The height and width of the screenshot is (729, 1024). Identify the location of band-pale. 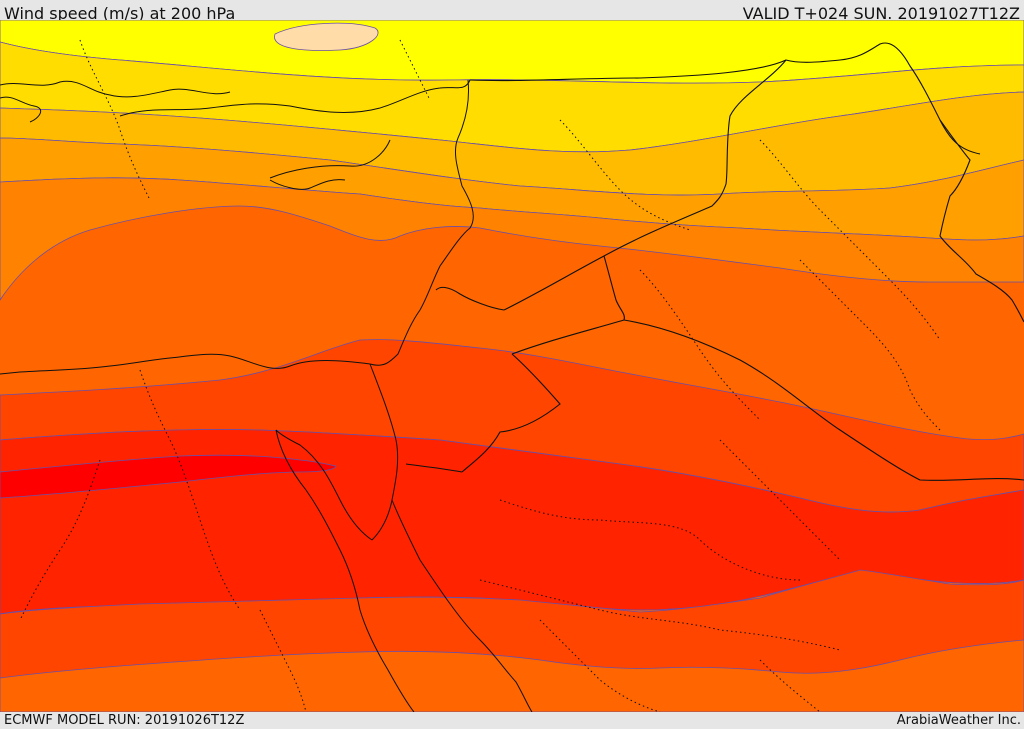
(326, 36).